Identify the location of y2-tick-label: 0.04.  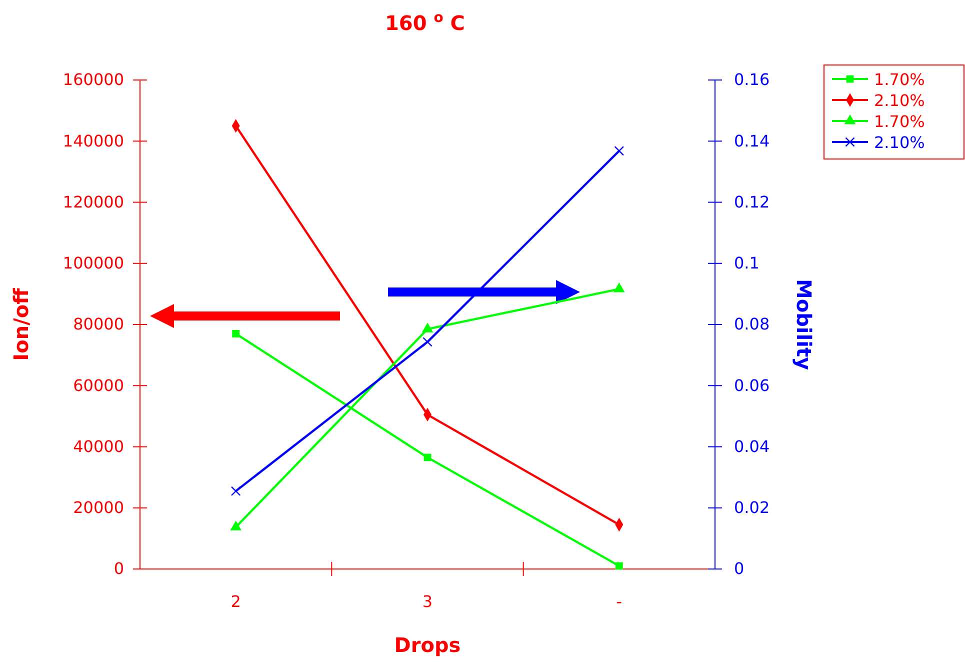
(752, 446).